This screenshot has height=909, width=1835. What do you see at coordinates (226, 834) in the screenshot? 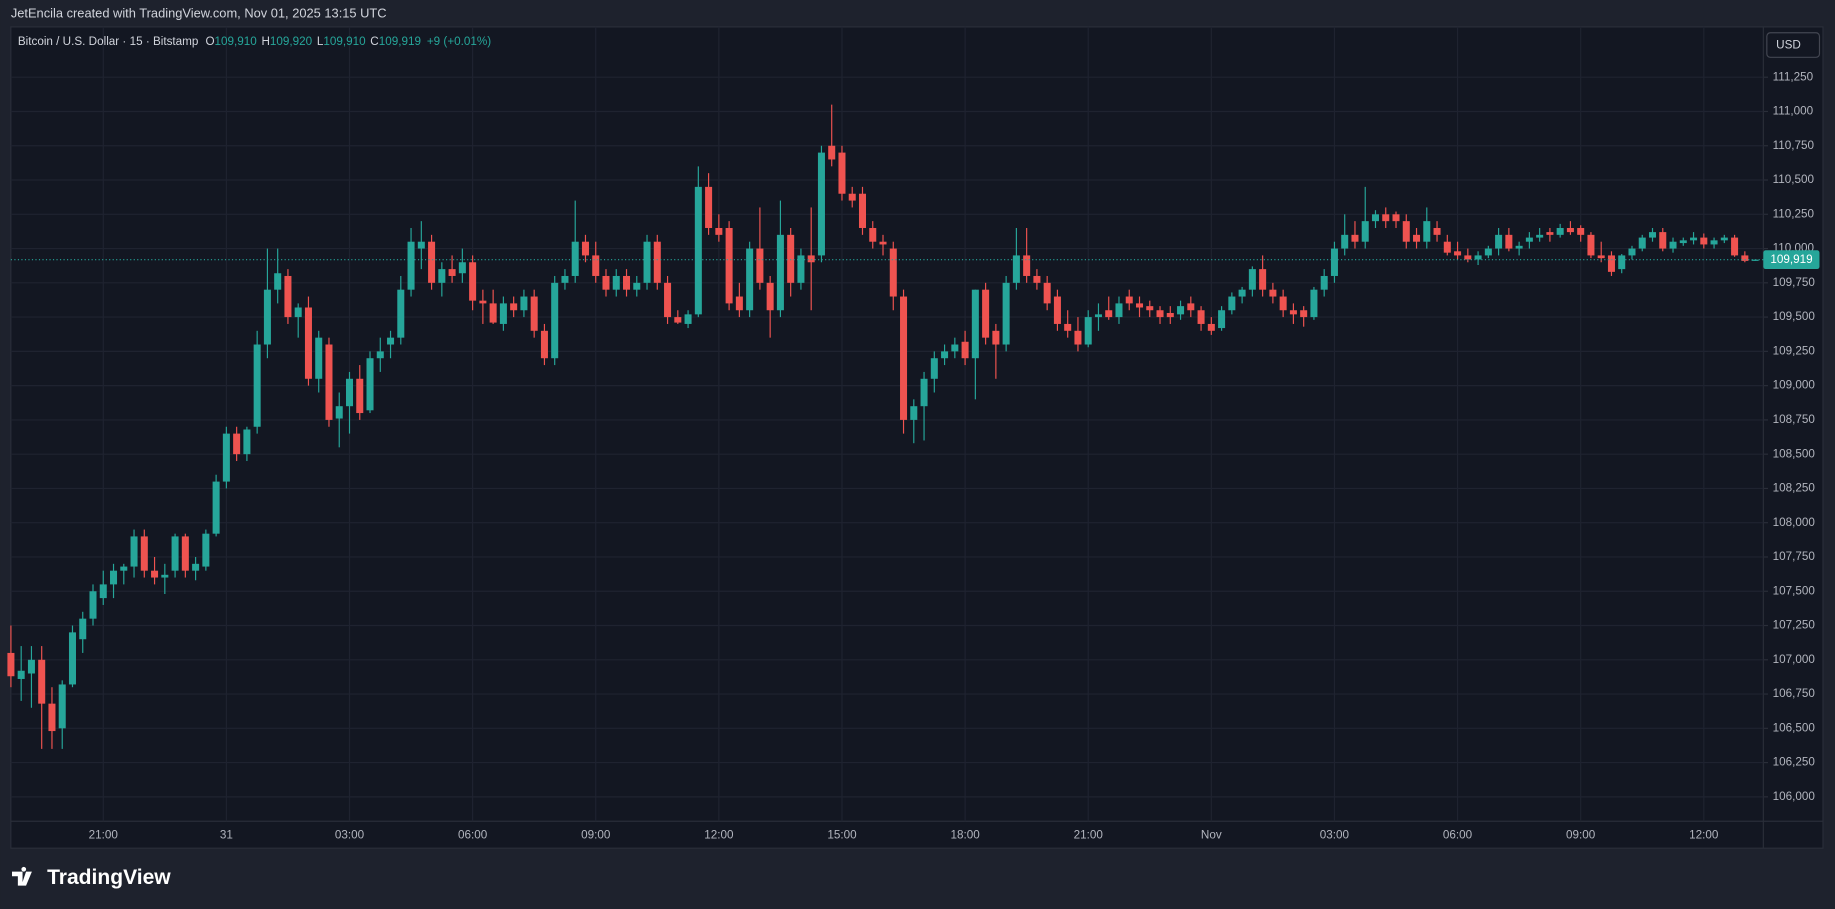
I see `x-tick-label: 31` at bounding box center [226, 834].